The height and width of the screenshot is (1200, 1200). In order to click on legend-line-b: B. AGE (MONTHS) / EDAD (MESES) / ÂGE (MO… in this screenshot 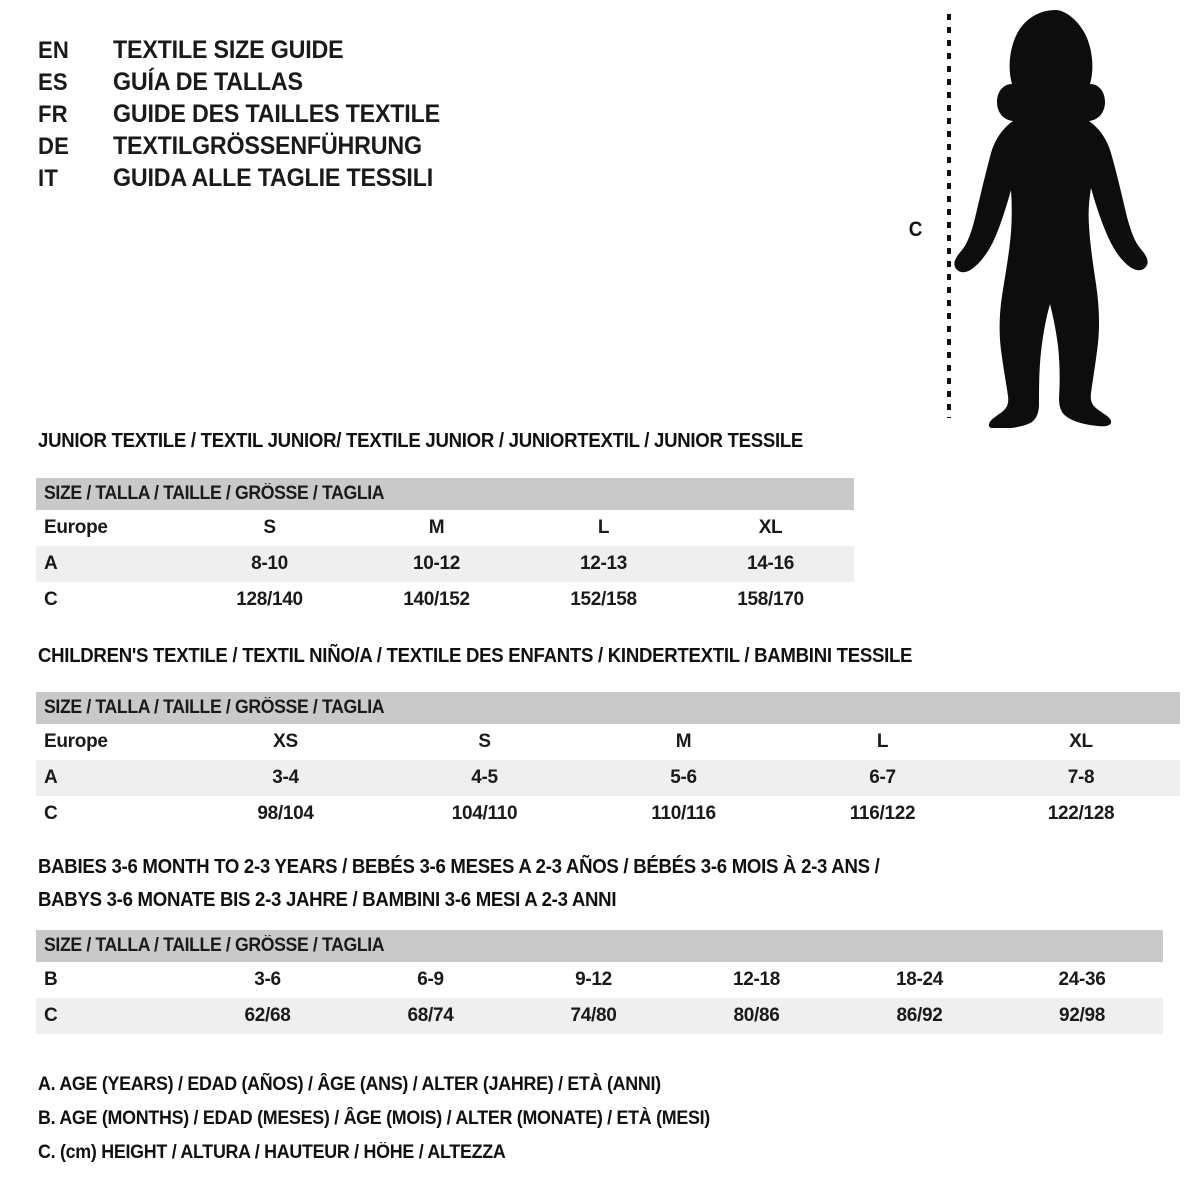, I will do `click(374, 1118)`.